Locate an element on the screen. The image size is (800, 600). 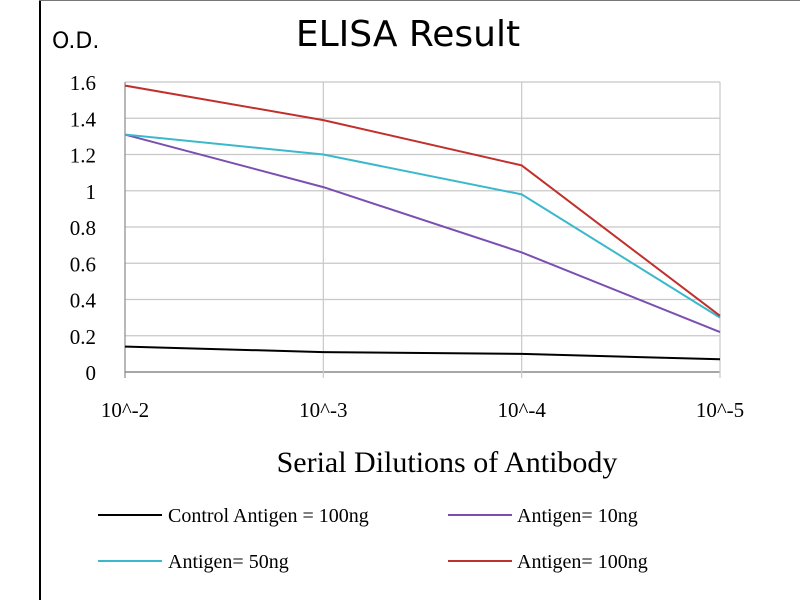
y-tick-label: 0 is located at coordinates (91, 373).